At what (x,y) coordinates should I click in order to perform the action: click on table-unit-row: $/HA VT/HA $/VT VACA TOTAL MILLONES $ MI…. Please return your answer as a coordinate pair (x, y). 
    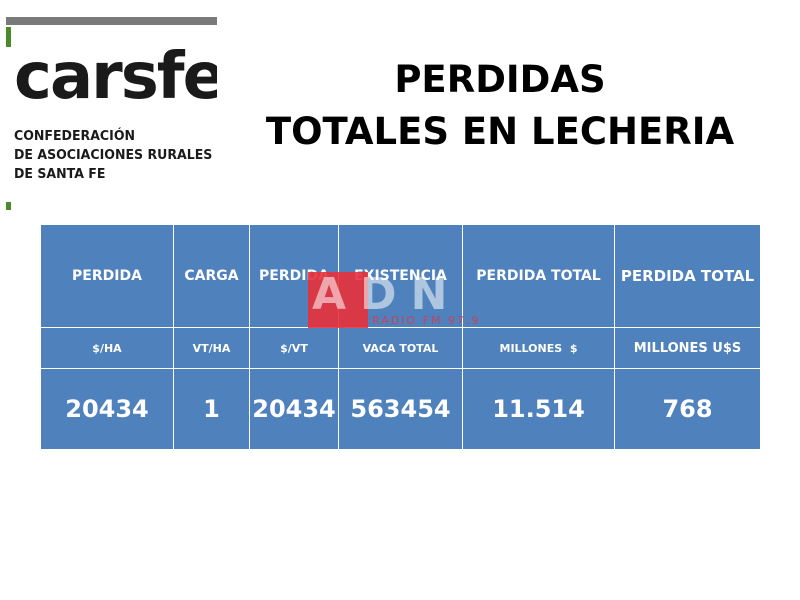
    Looking at the image, I should click on (400, 348).